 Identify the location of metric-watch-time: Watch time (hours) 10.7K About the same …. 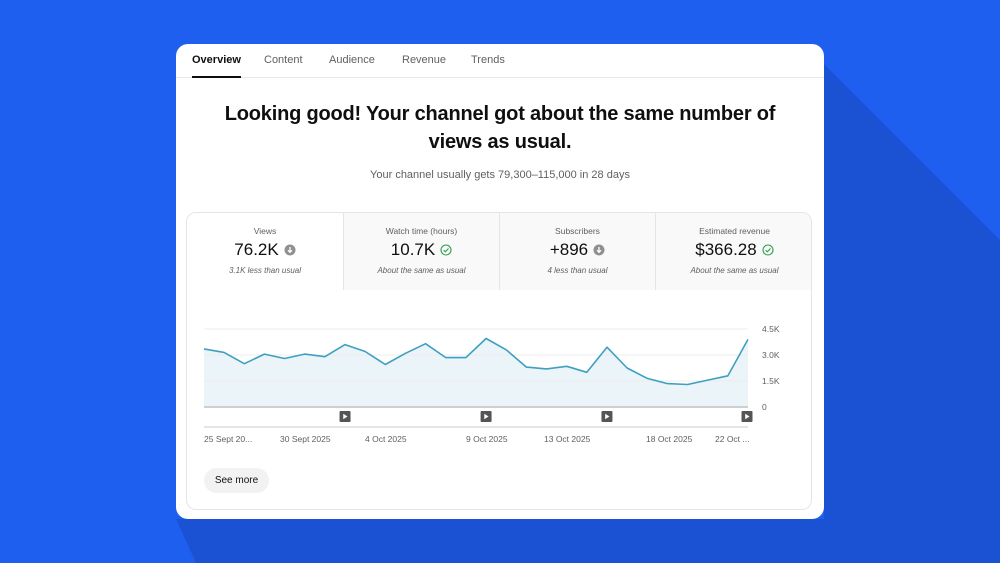
(421, 251).